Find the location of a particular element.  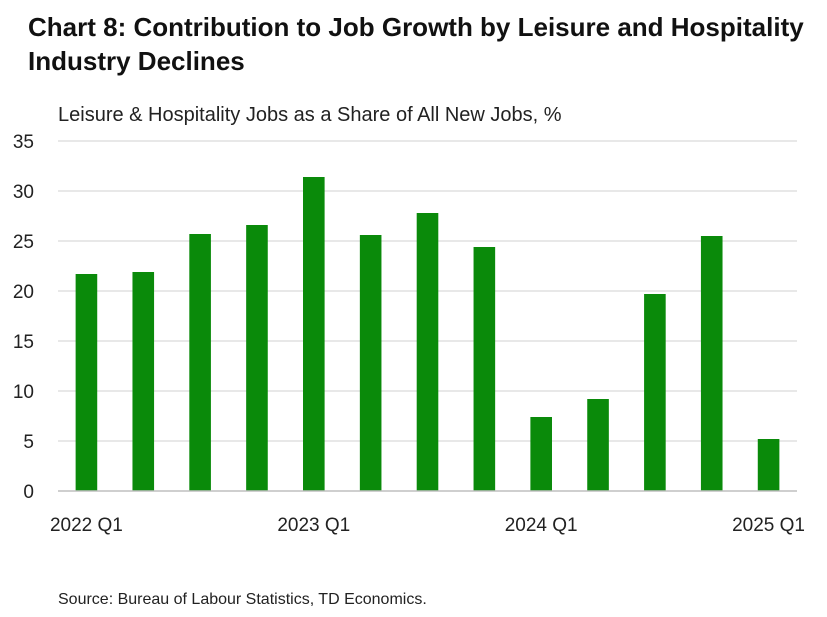

bar-2022-q3 is located at coordinates (200, 362).